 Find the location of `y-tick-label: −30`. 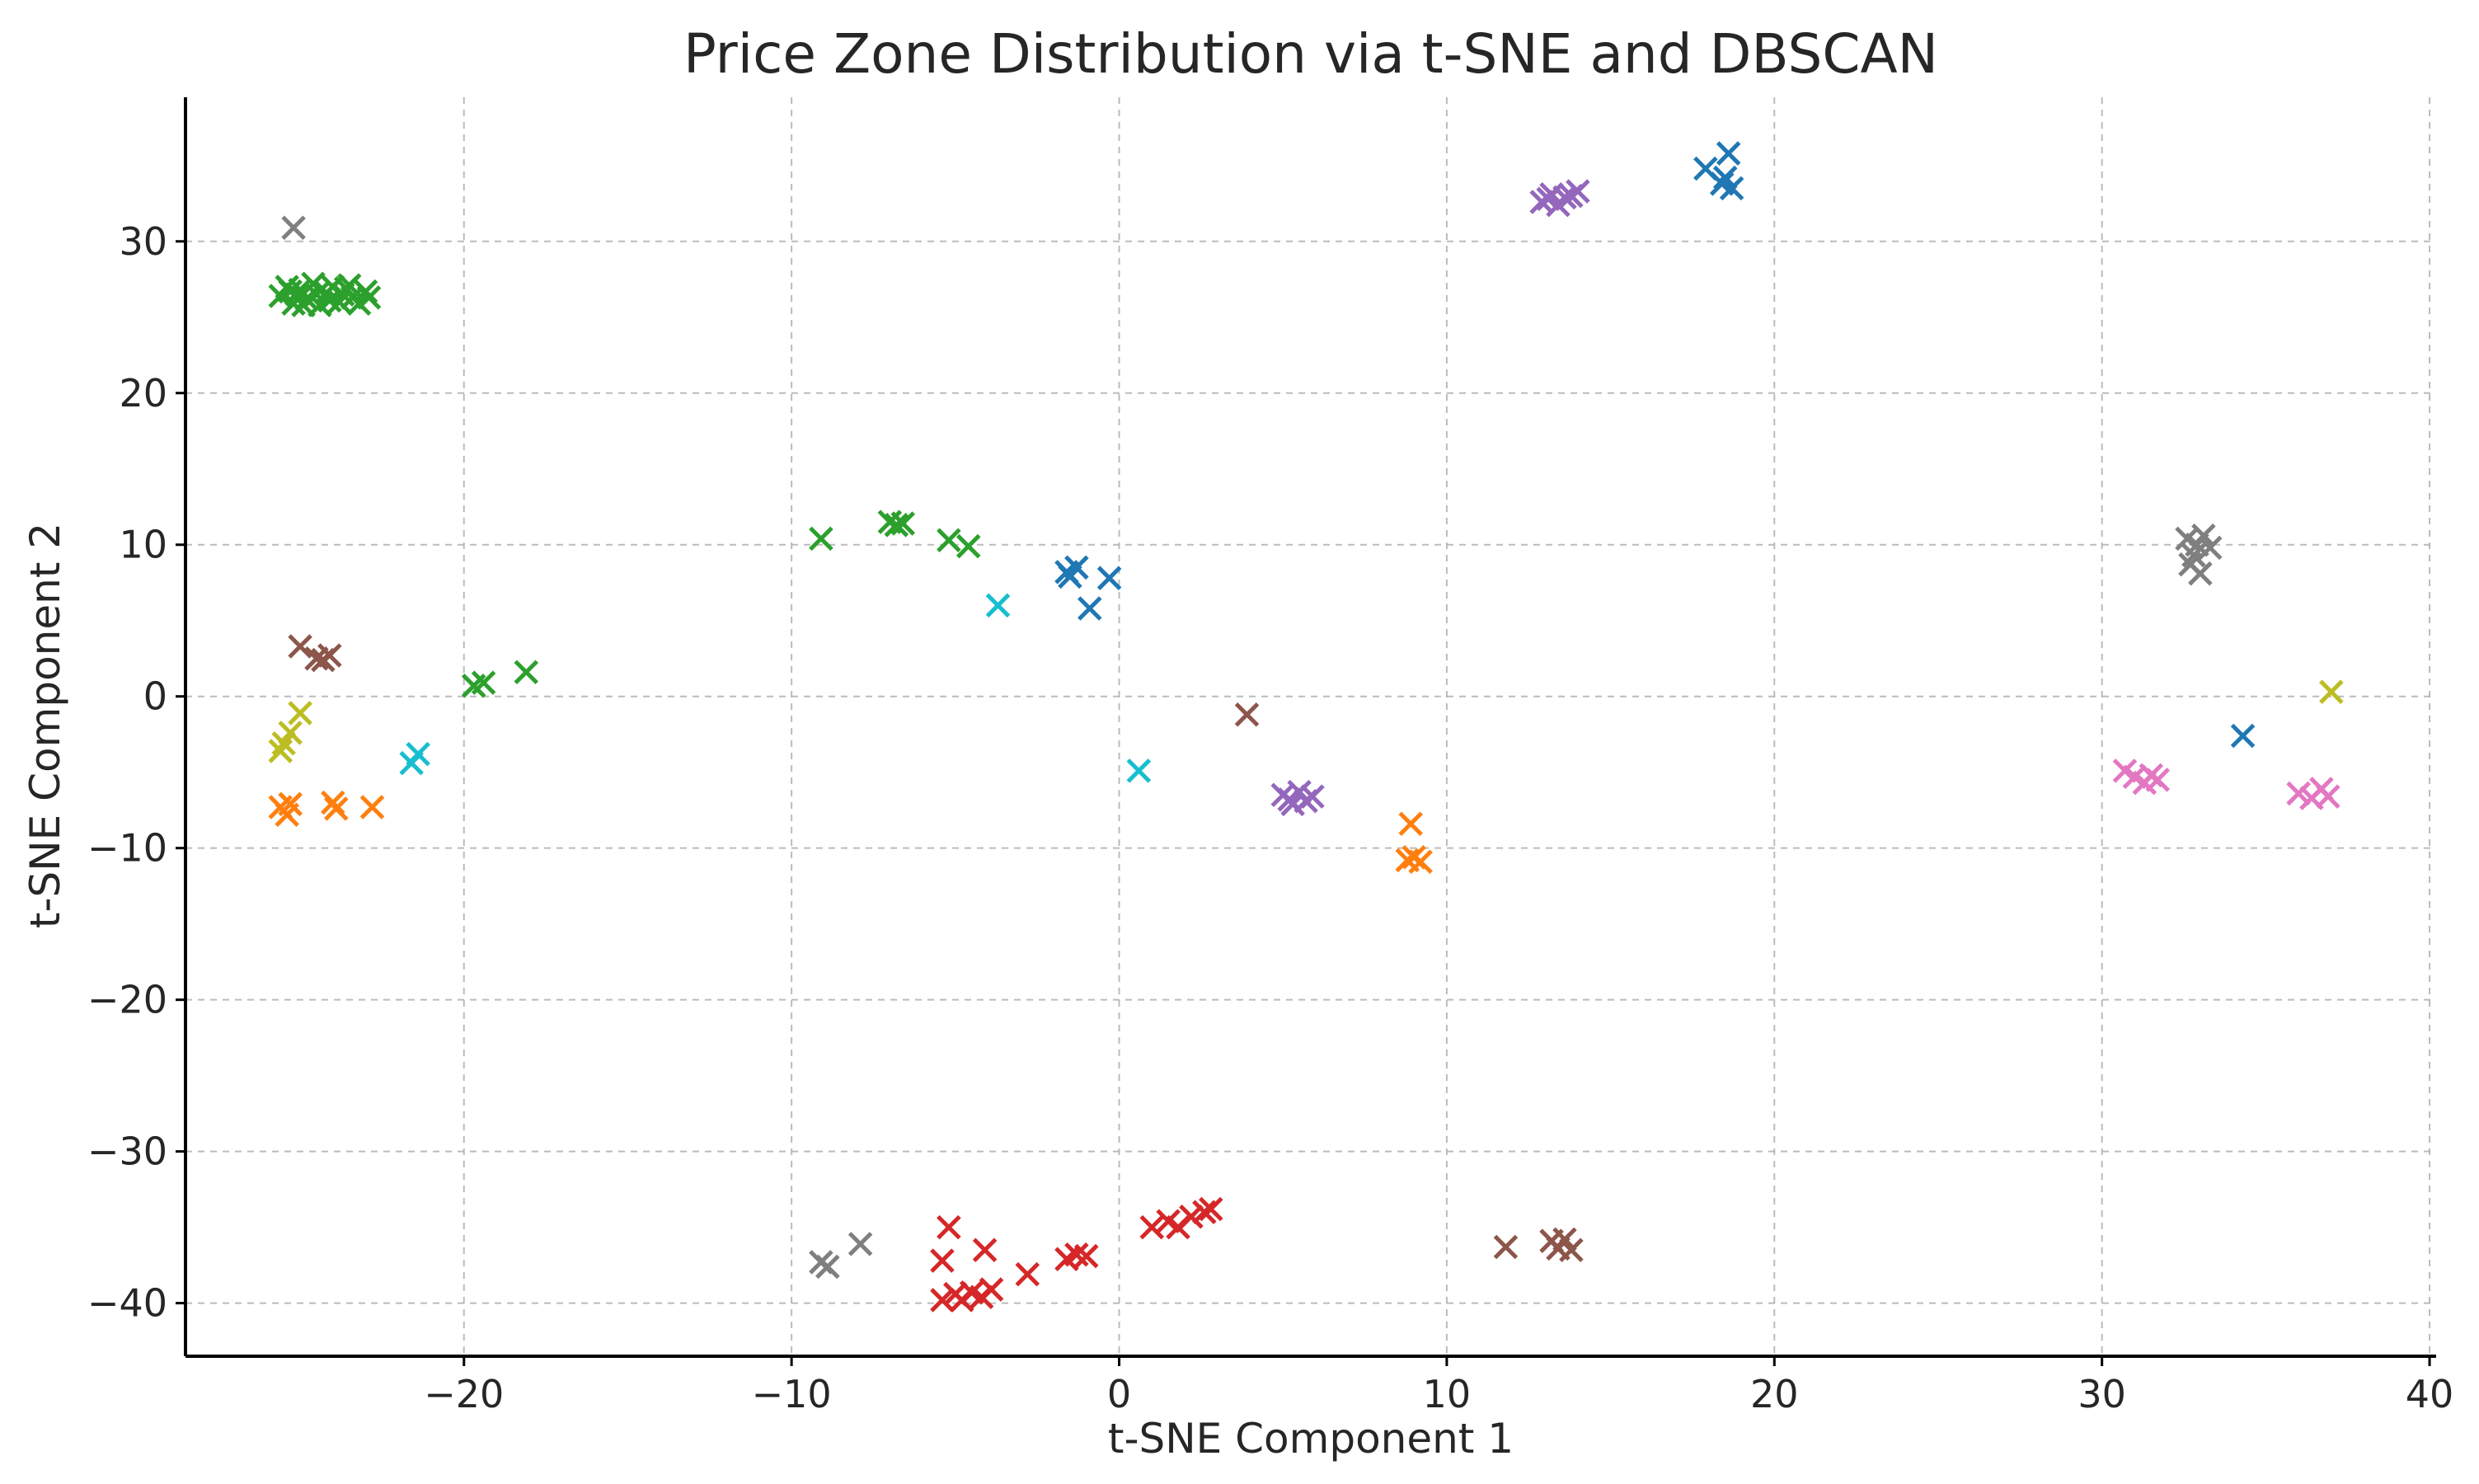

y-tick-label: −30 is located at coordinates (127, 1151).